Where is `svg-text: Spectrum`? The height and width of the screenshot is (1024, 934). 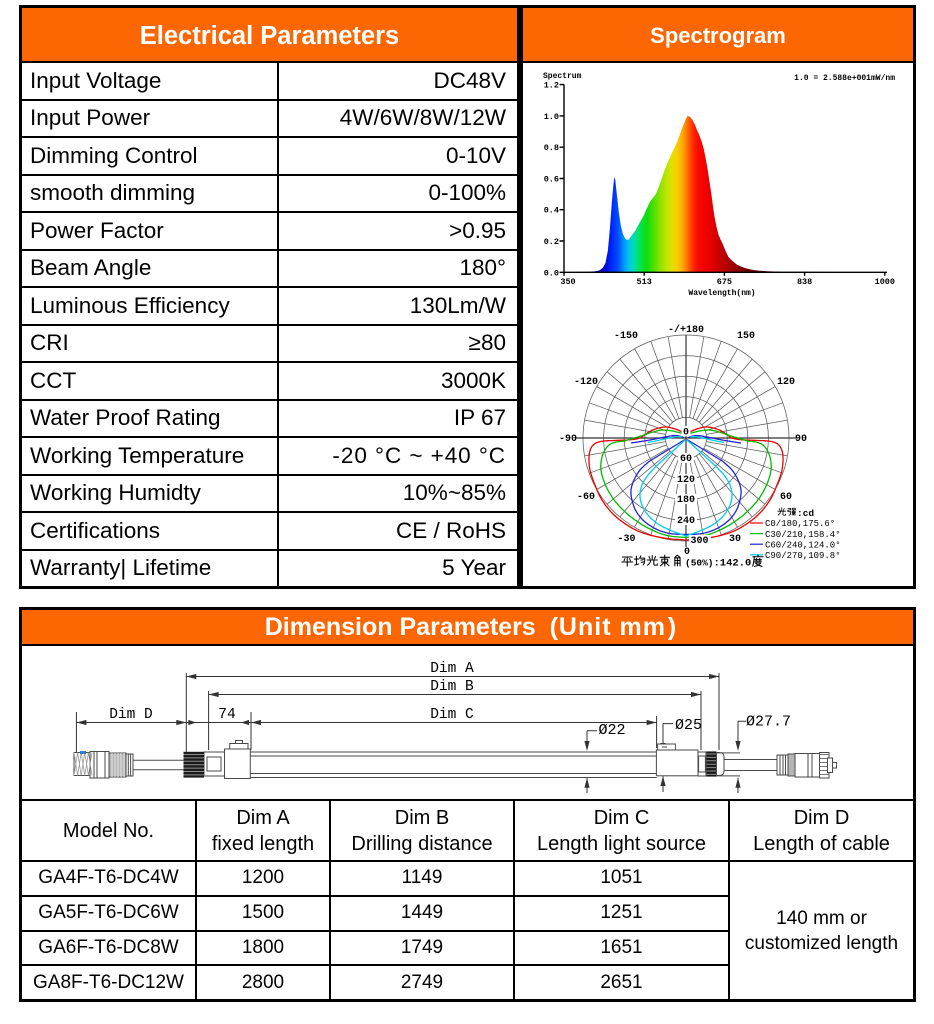
svg-text: Spectrum is located at coordinates (562, 76).